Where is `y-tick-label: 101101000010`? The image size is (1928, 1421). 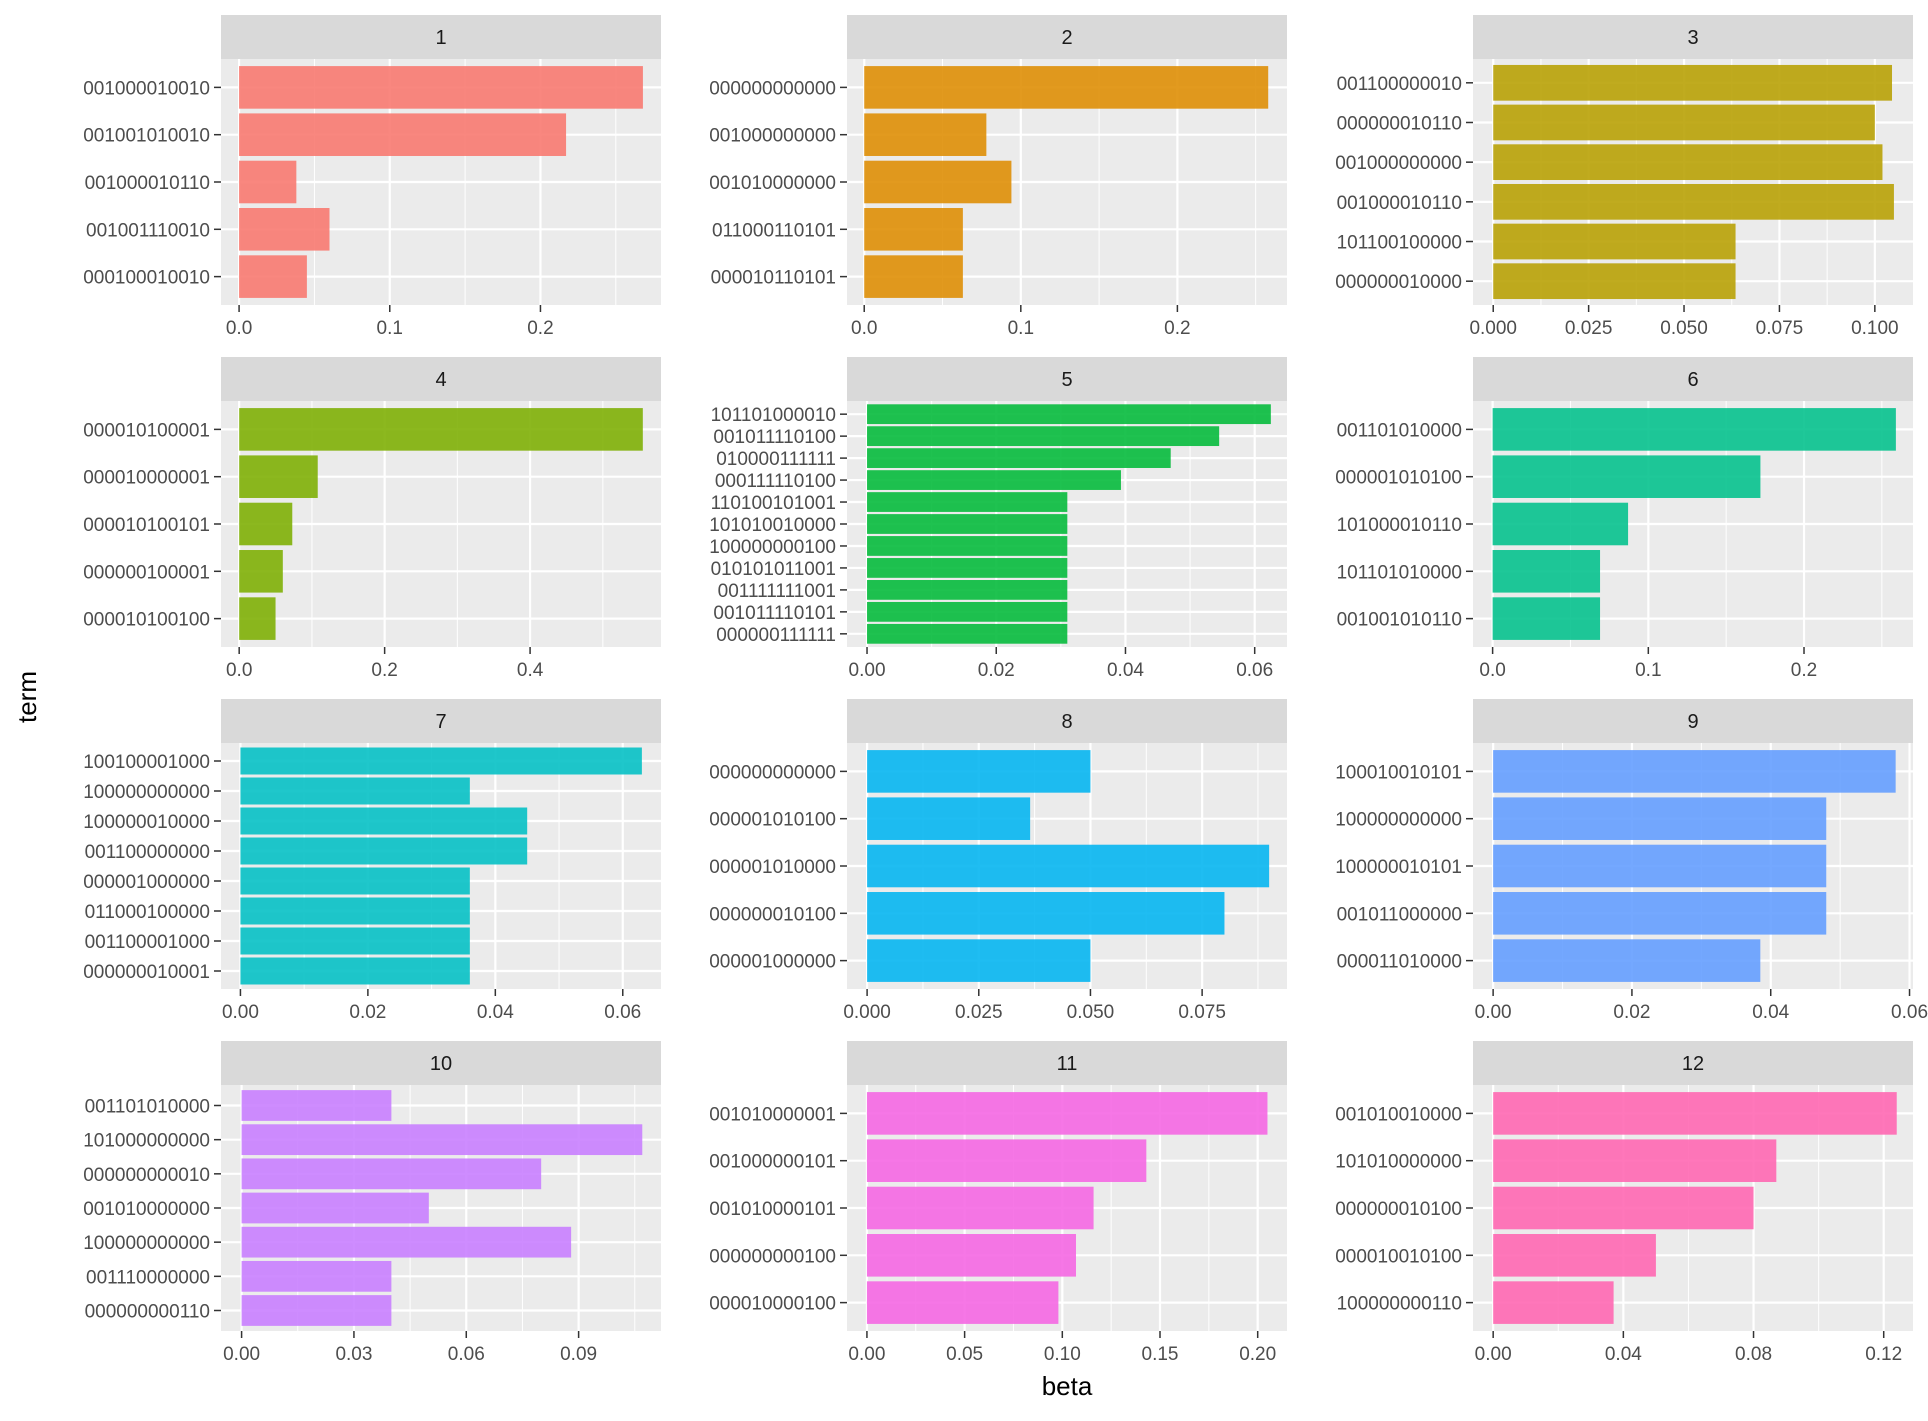 y-tick-label: 101101000010 is located at coordinates (773, 415).